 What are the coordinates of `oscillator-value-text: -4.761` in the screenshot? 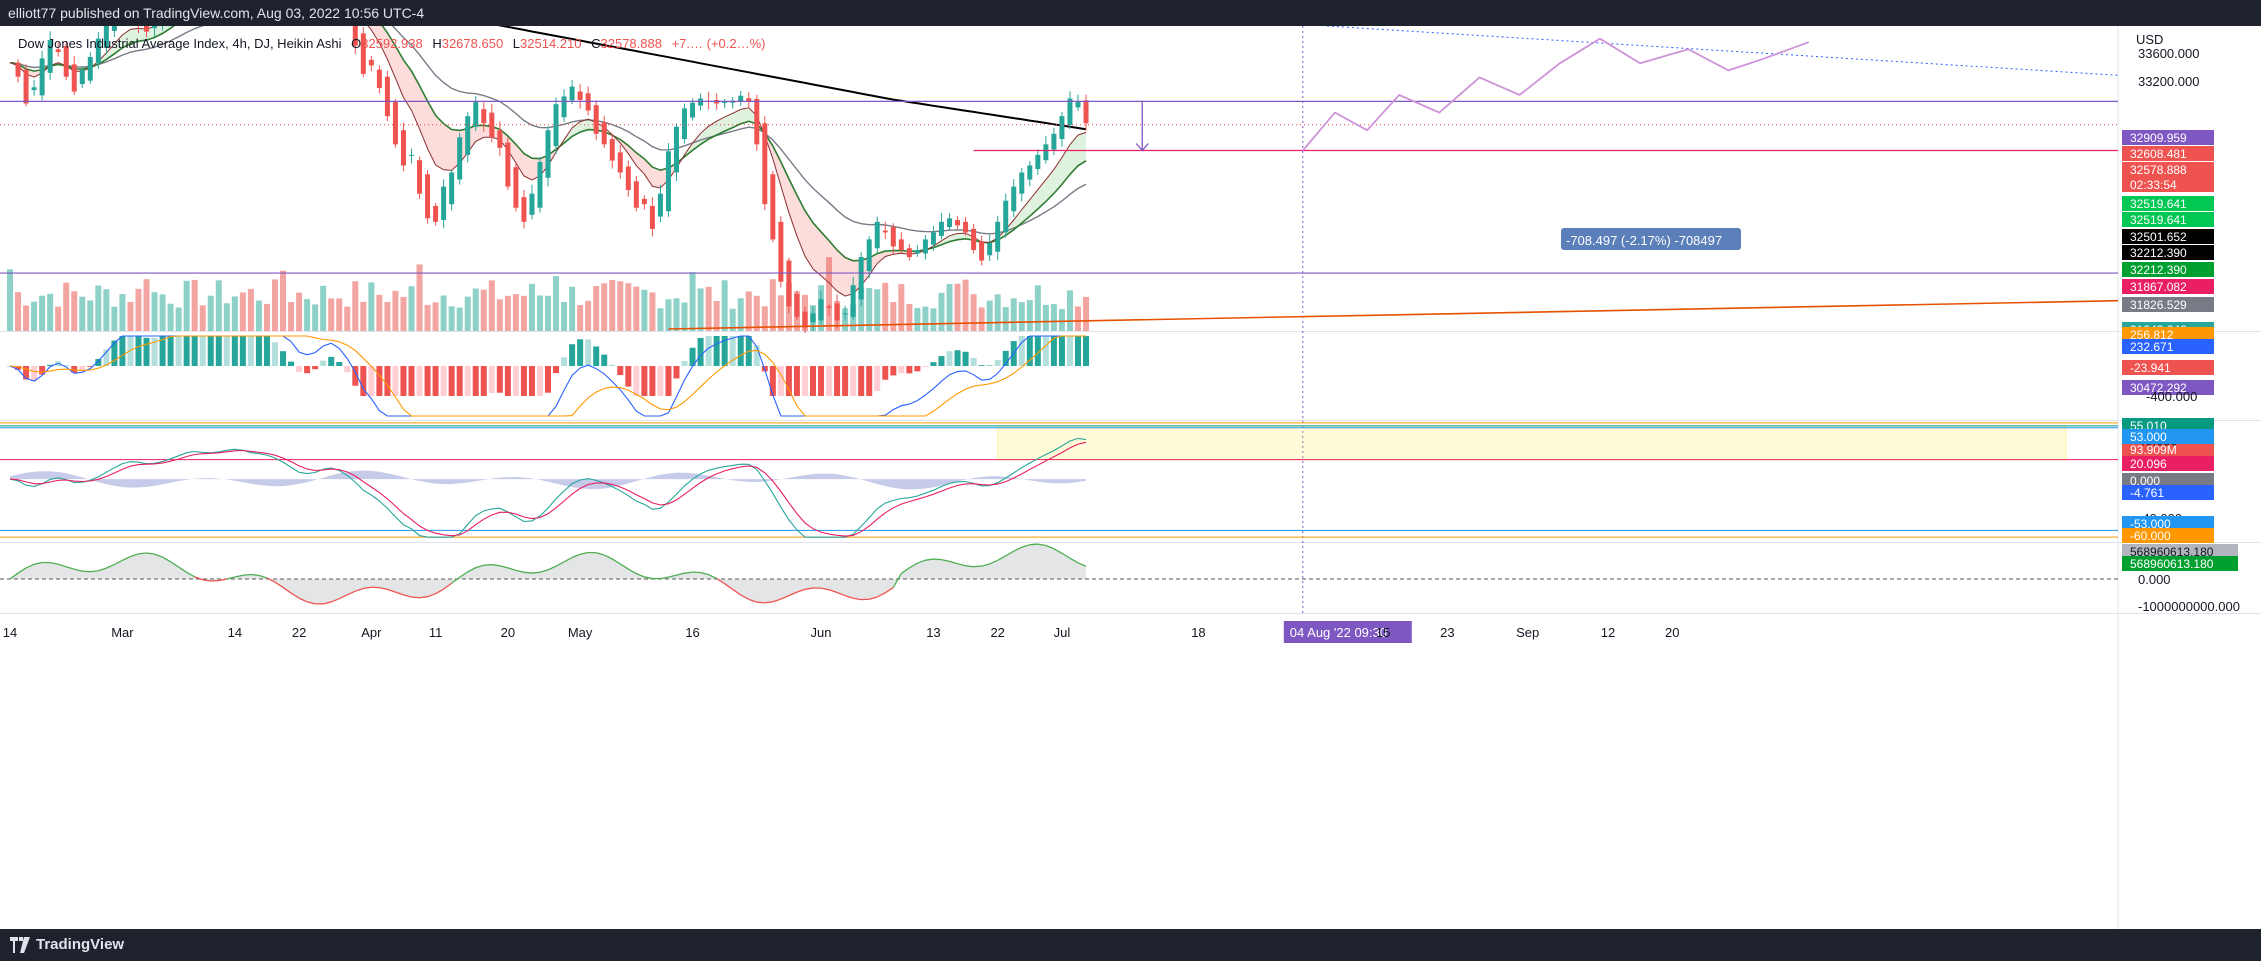 It's located at (2147, 493).